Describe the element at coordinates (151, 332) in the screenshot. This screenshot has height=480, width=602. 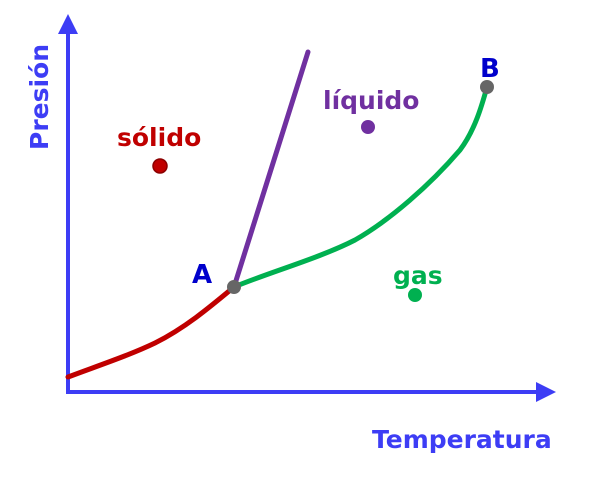
I see `sublimation-curve` at that location.